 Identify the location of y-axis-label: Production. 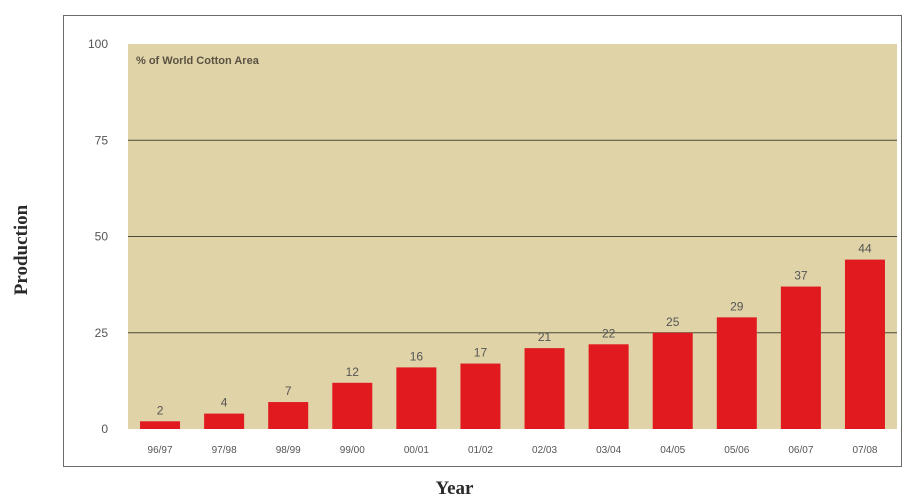
(21, 250).